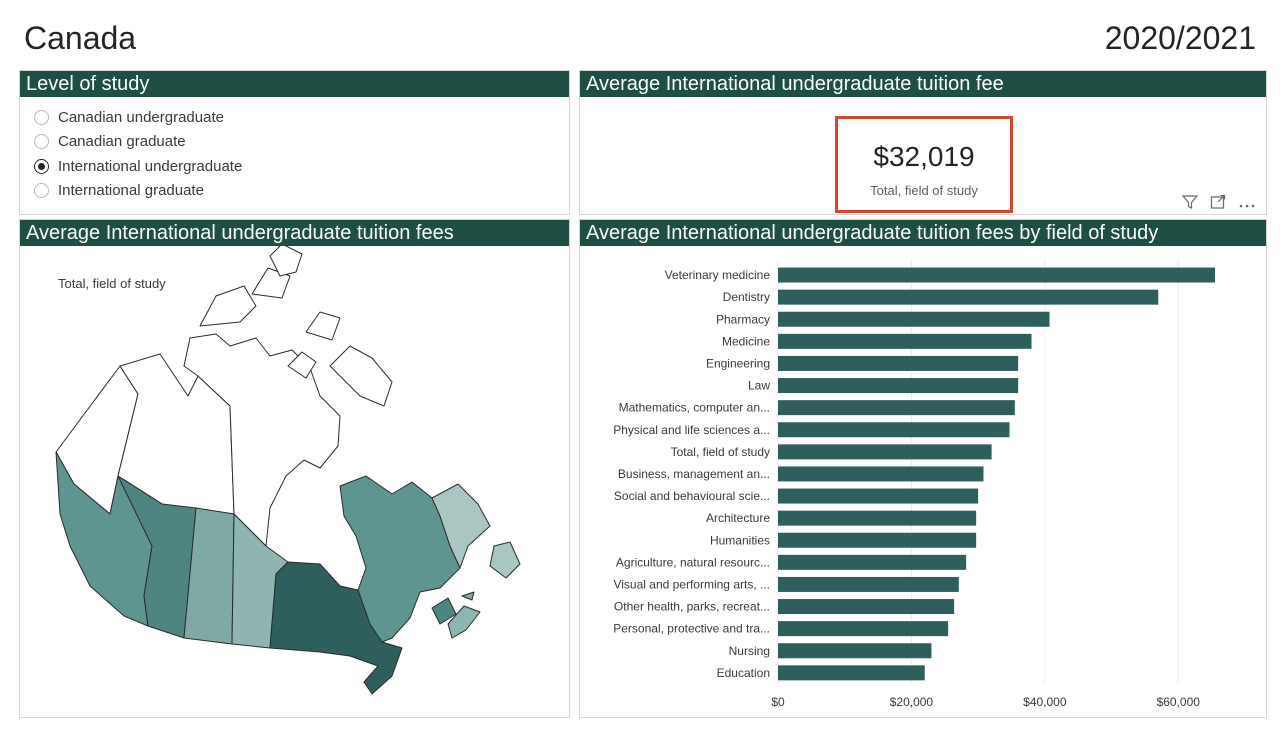  What do you see at coordinates (294, 84) in the screenshot?
I see `slicer-title: Level of study` at bounding box center [294, 84].